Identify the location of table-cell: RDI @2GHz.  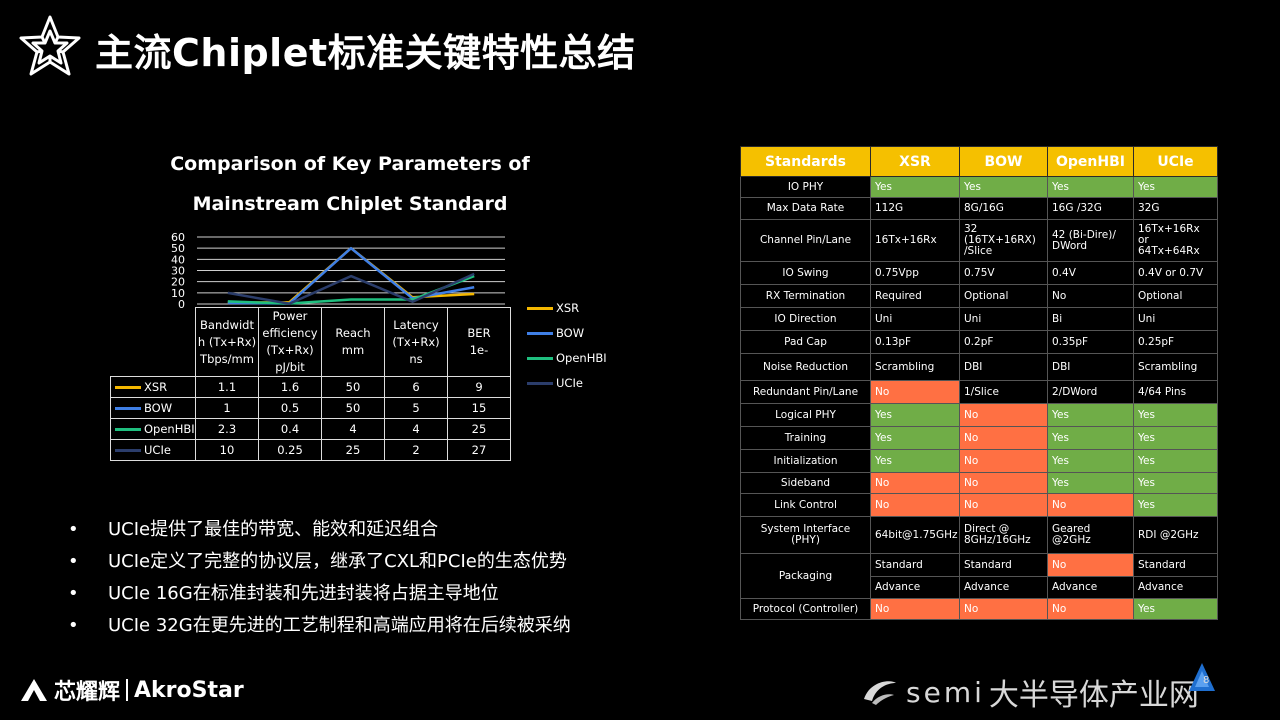
(1175, 535).